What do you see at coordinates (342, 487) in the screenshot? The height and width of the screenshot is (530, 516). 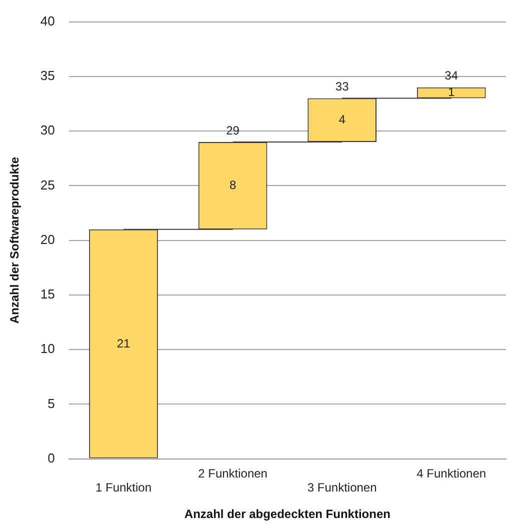 I see `x-tick-label: 3 Funktionen` at bounding box center [342, 487].